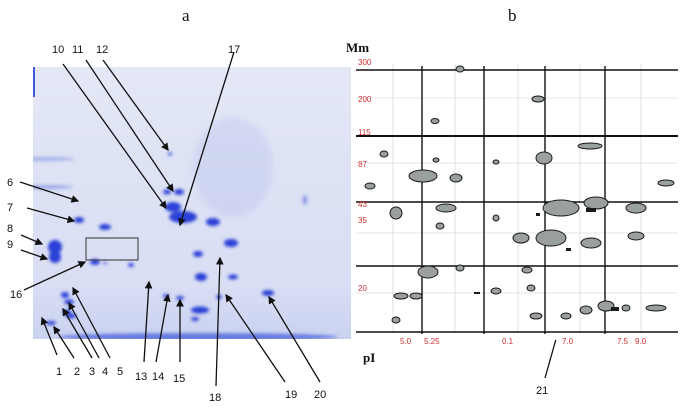 The width and height of the screenshot is (686, 411). I want to click on annotation-21: 21, so click(542, 391).